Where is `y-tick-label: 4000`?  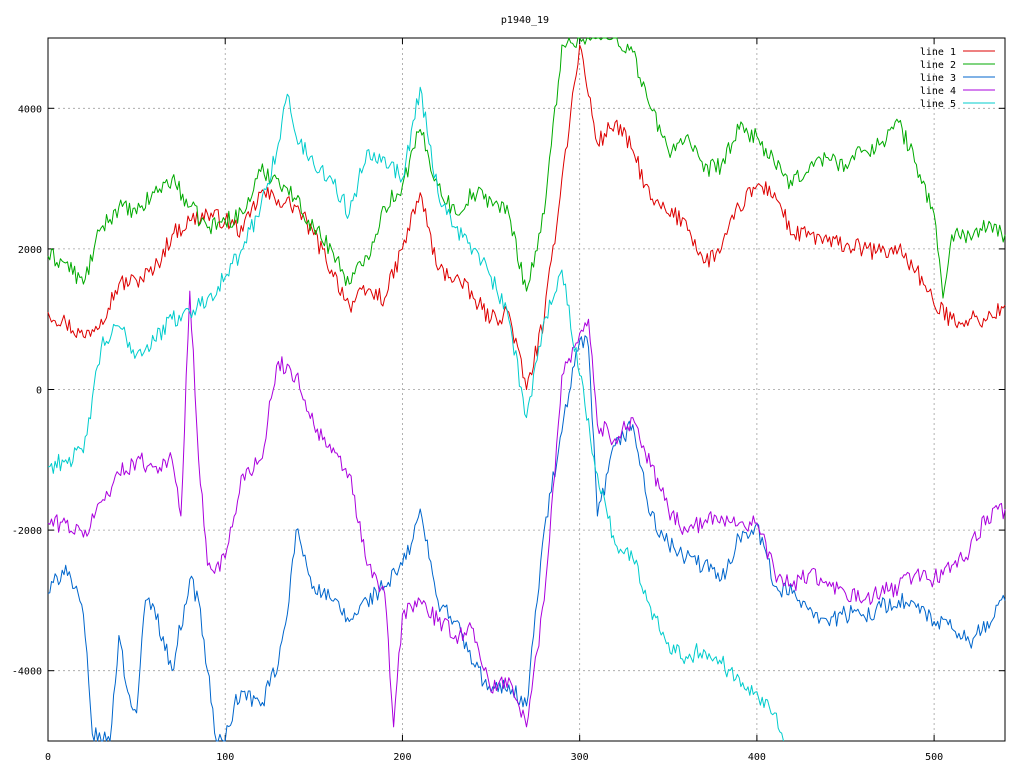 y-tick-label: 4000 is located at coordinates (30, 109).